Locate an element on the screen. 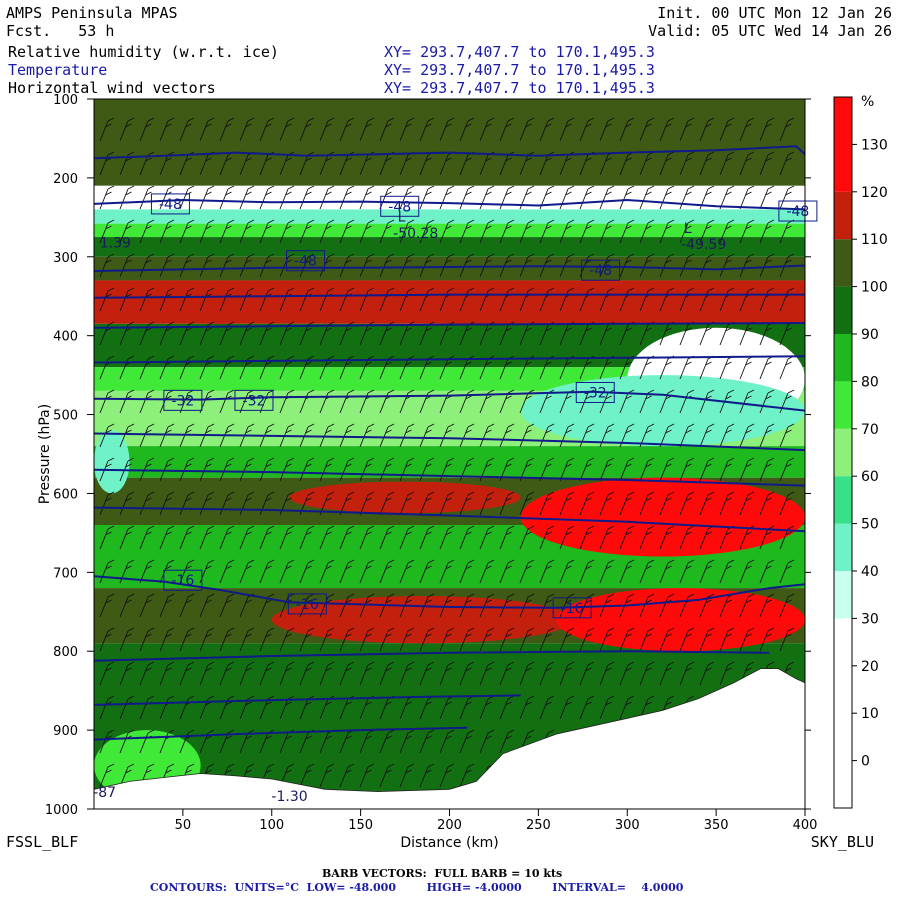 The height and width of the screenshot is (900, 900). x-tick-label: 350 is located at coordinates (716, 825).